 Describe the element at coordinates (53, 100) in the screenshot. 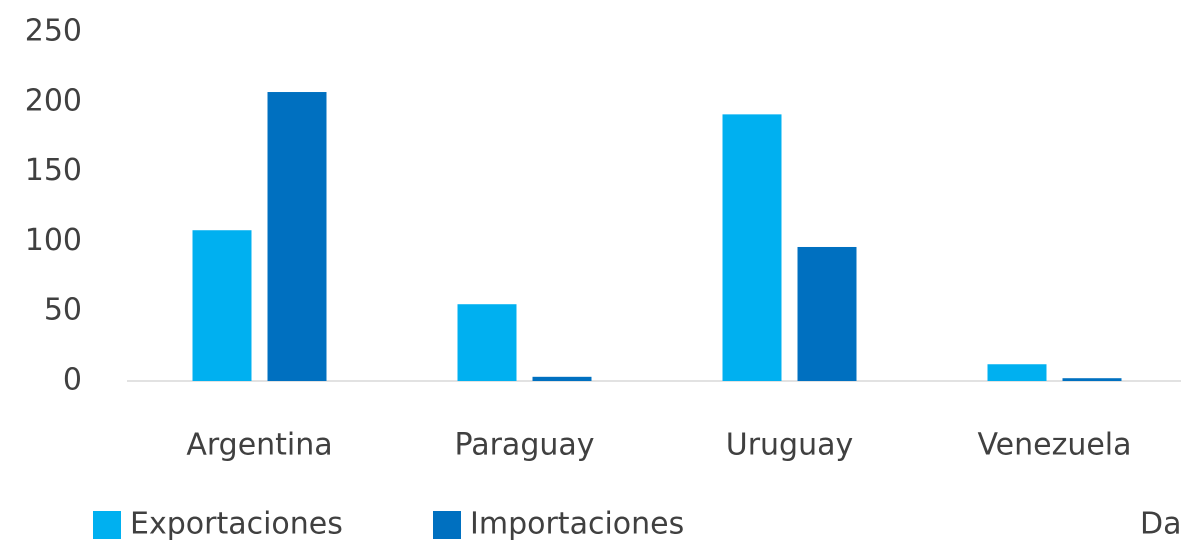

I see `y-tick-label: 200` at that location.